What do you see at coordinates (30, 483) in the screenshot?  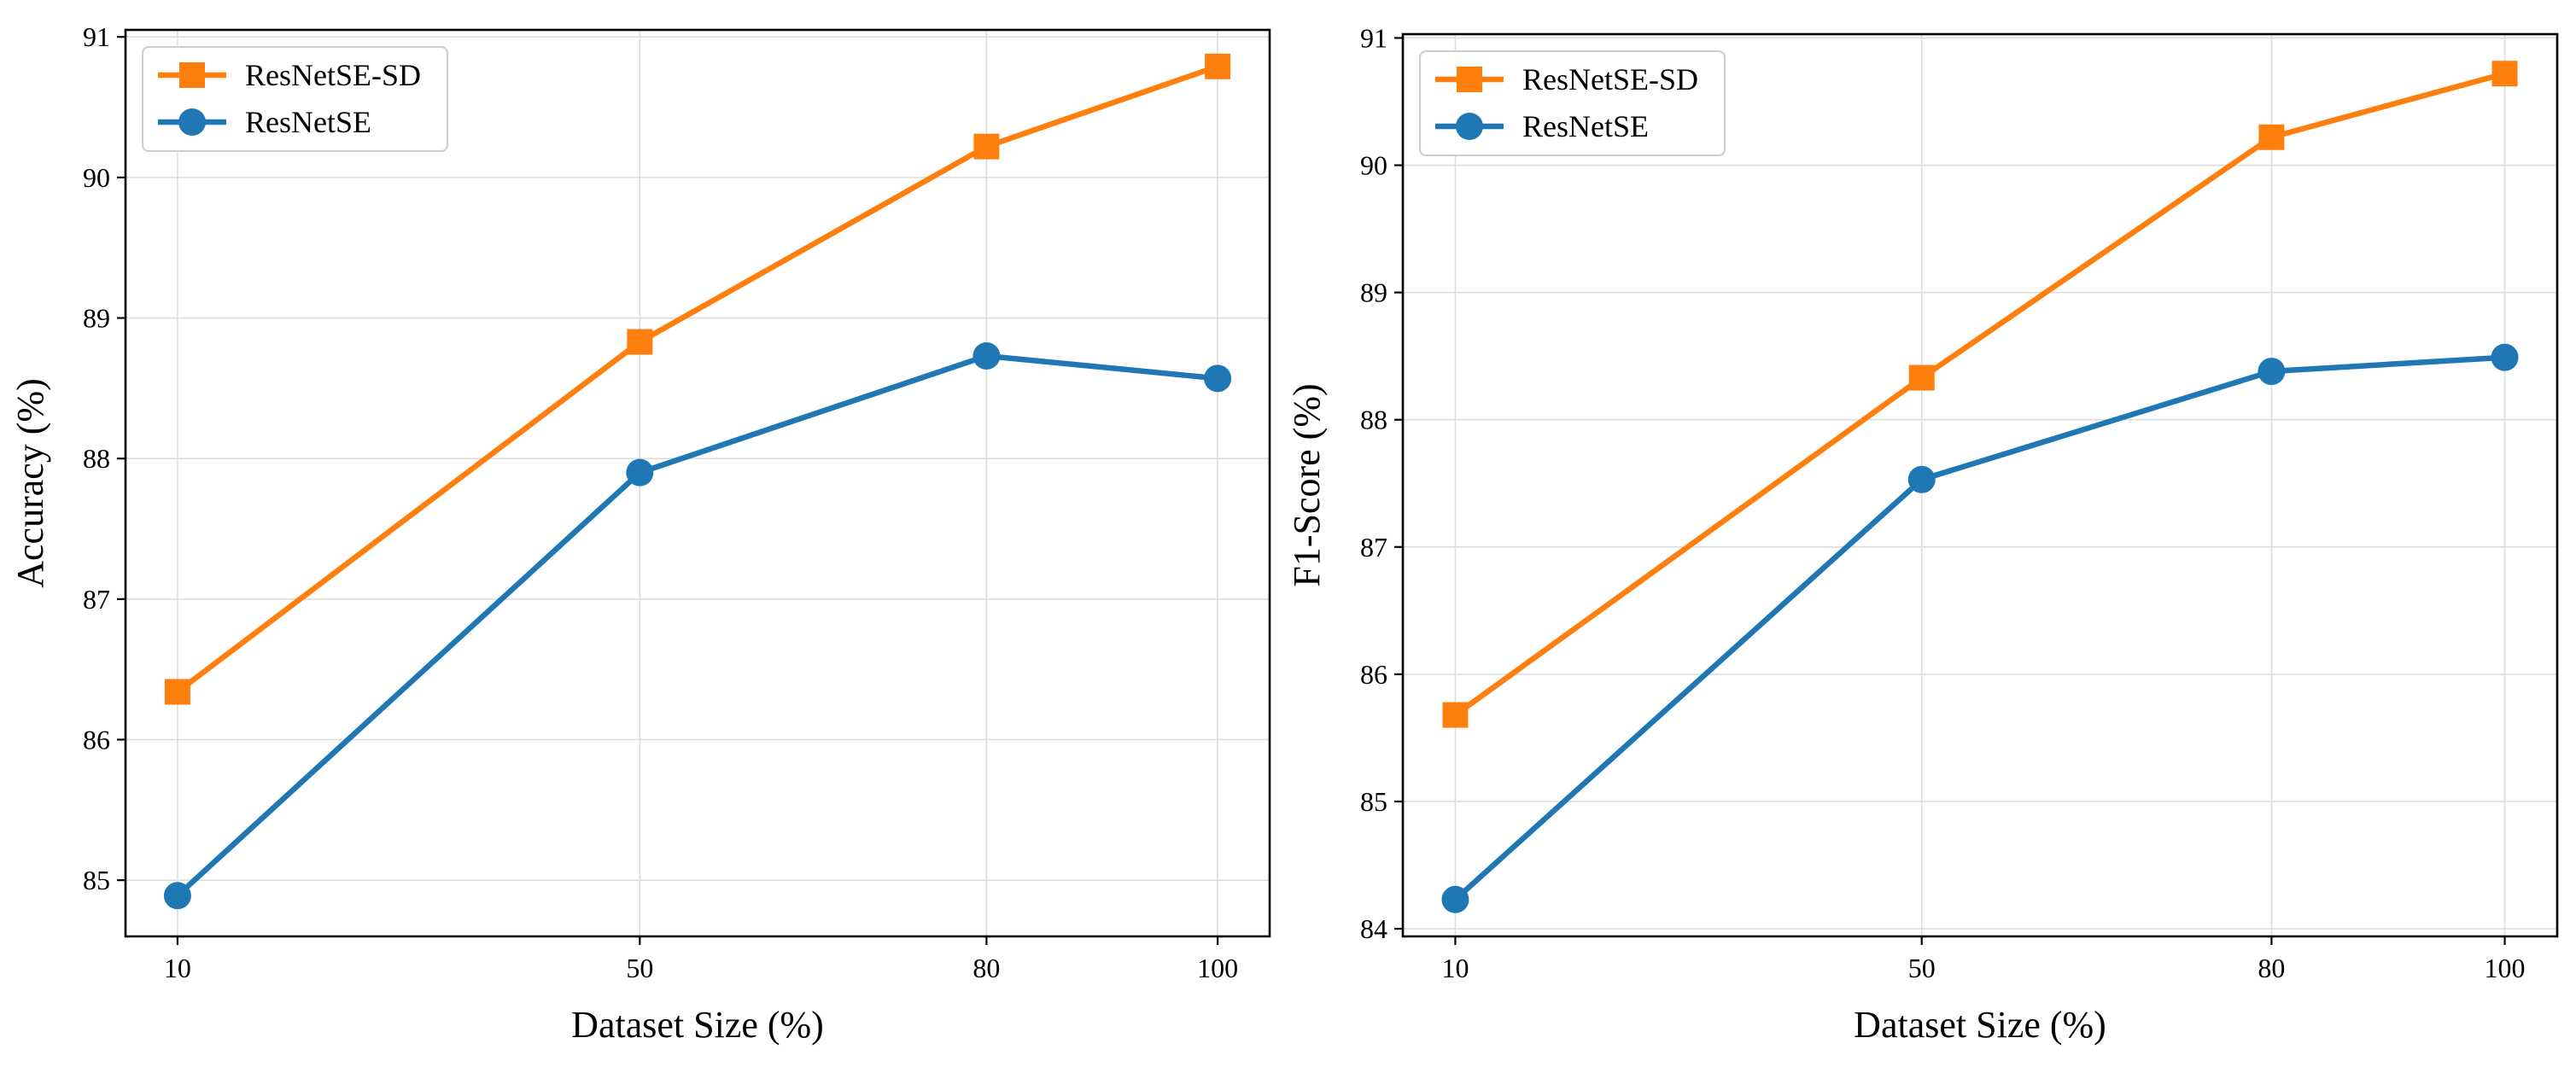 I see `y-axis-label: Accuracy (%)` at bounding box center [30, 483].